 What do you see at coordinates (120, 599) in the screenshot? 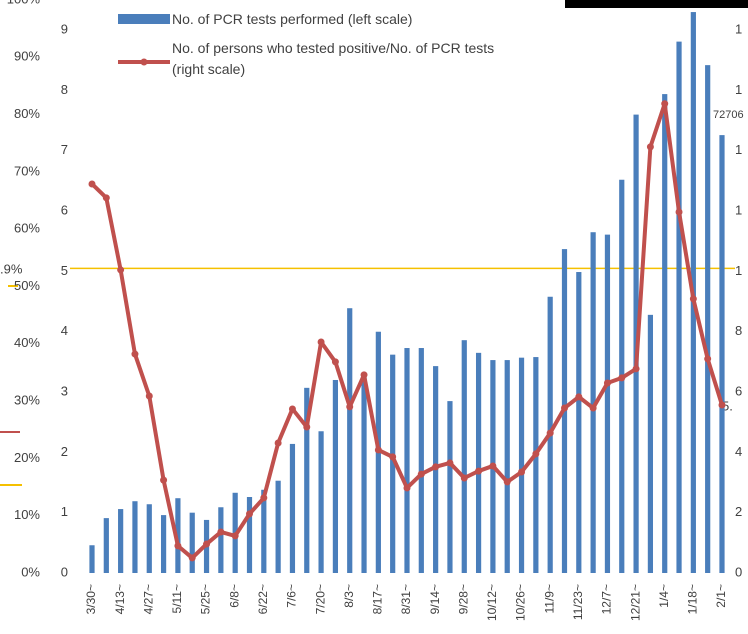
I see `x-tick-label: 4/13~` at bounding box center [120, 599].